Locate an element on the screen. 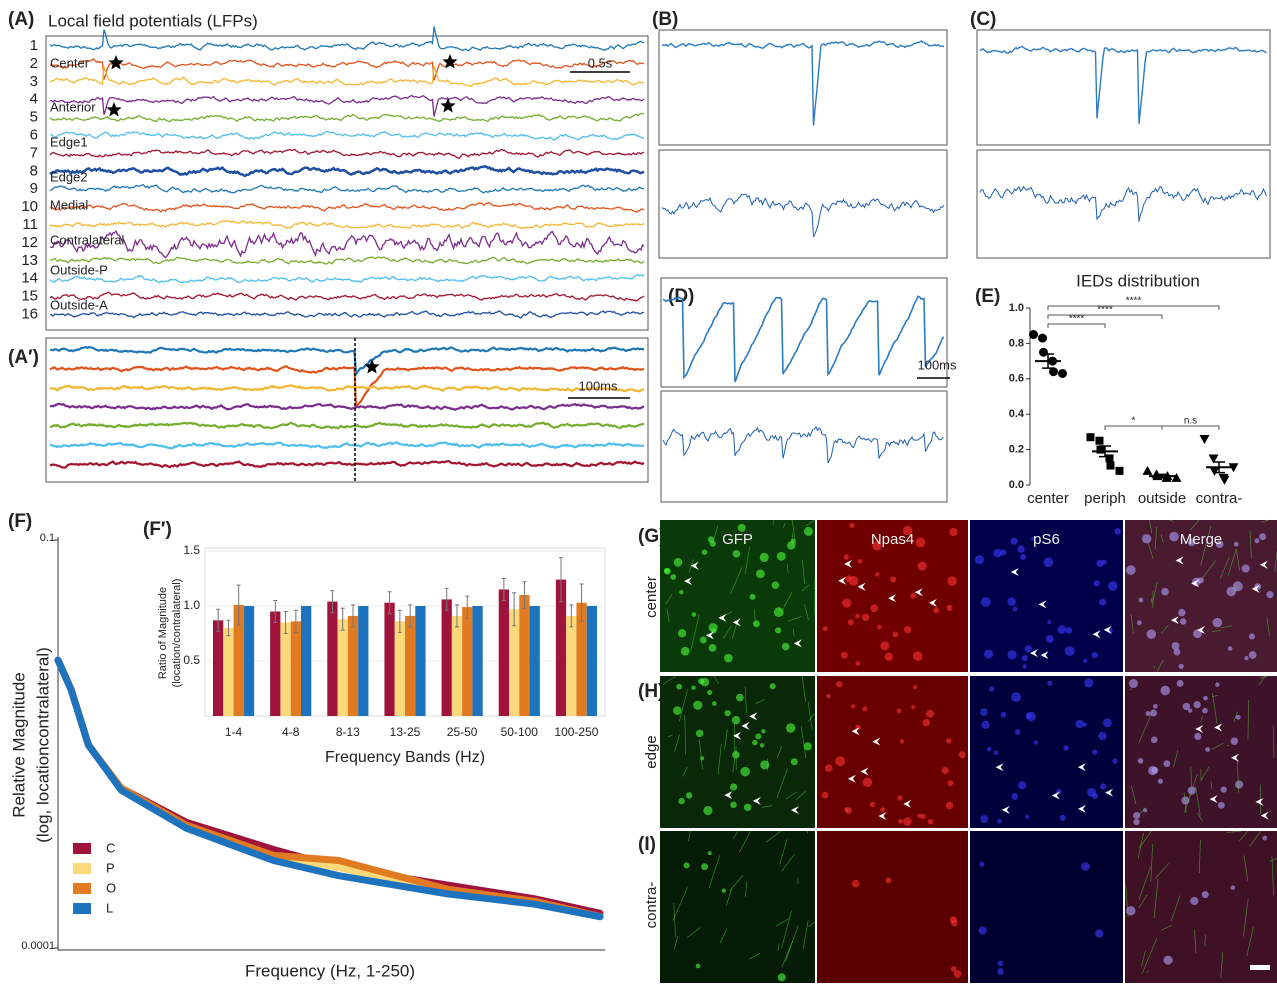  significance-bracket is located at coordinates (1190, 427).